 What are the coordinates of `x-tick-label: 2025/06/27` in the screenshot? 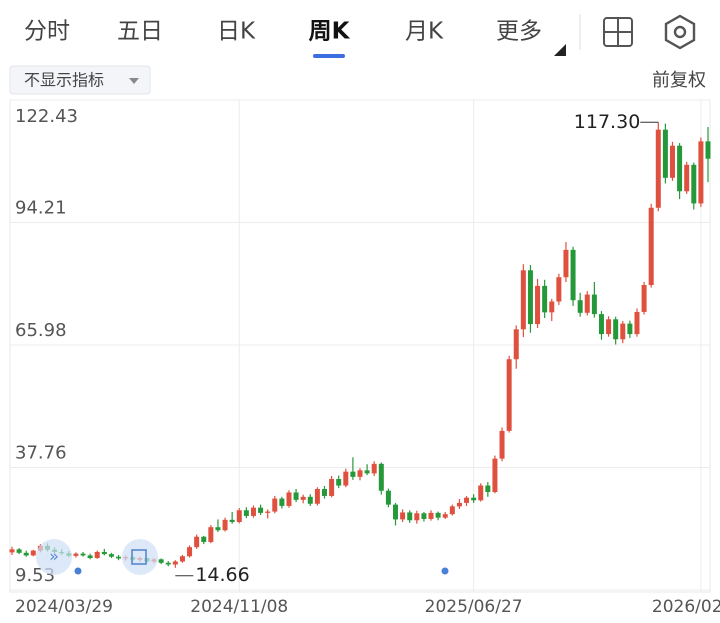 It's located at (474, 607).